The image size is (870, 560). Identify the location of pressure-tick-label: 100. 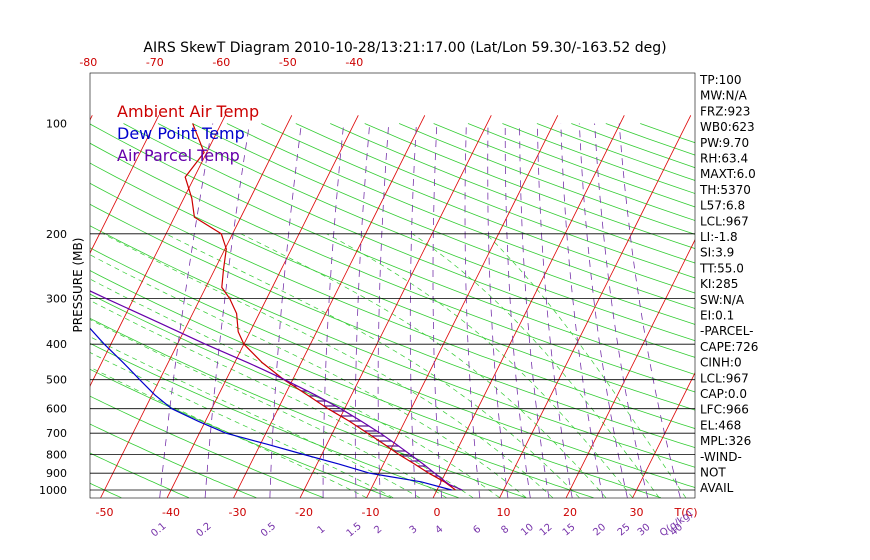
(56, 124).